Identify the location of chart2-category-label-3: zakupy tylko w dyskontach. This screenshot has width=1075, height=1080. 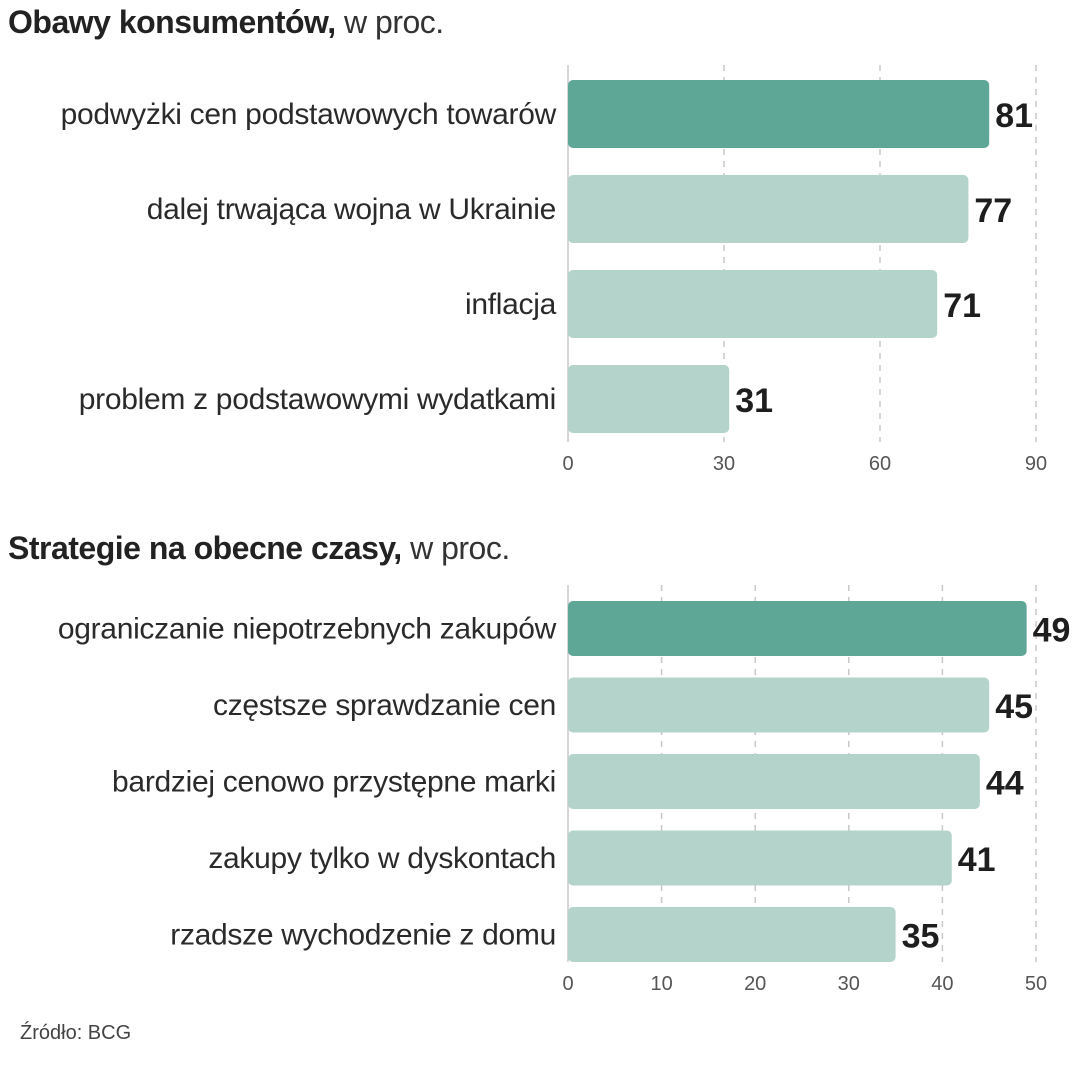
(382, 858).